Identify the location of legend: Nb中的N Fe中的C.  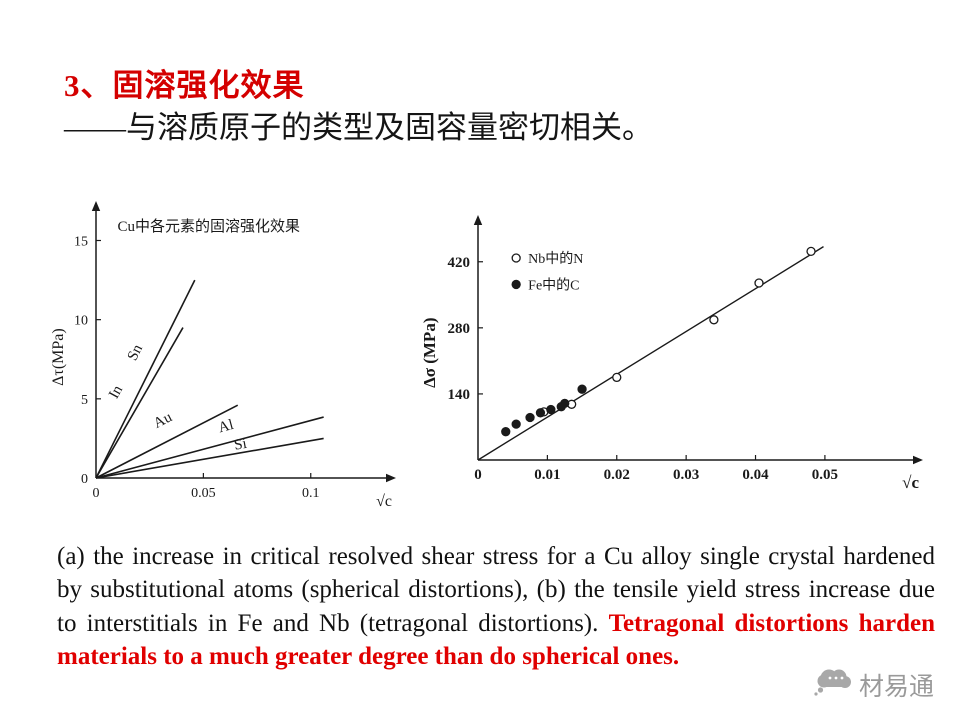
(547, 272).